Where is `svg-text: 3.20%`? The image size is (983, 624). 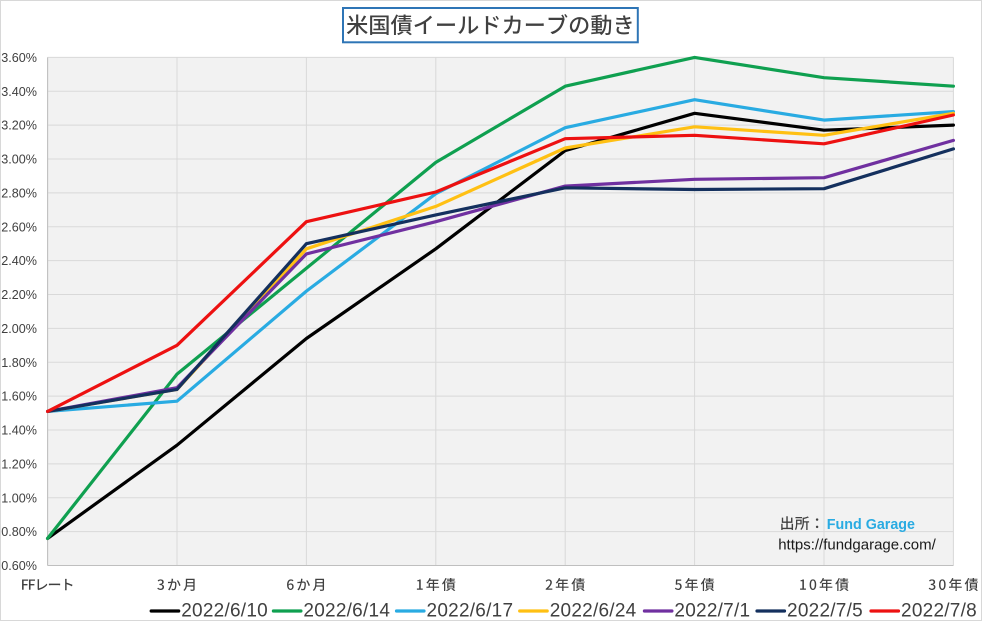 svg-text: 3.20% is located at coordinates (19, 126).